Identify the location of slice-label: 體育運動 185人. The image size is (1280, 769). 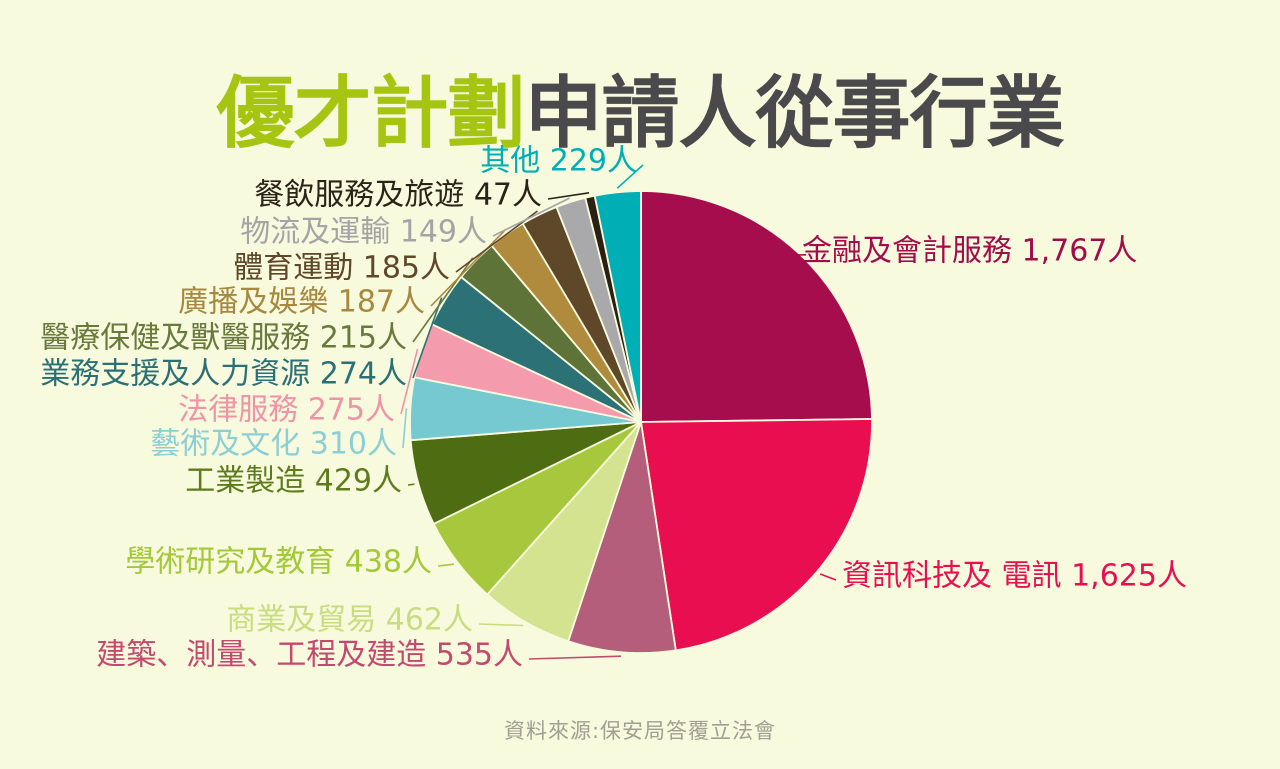
(341, 268).